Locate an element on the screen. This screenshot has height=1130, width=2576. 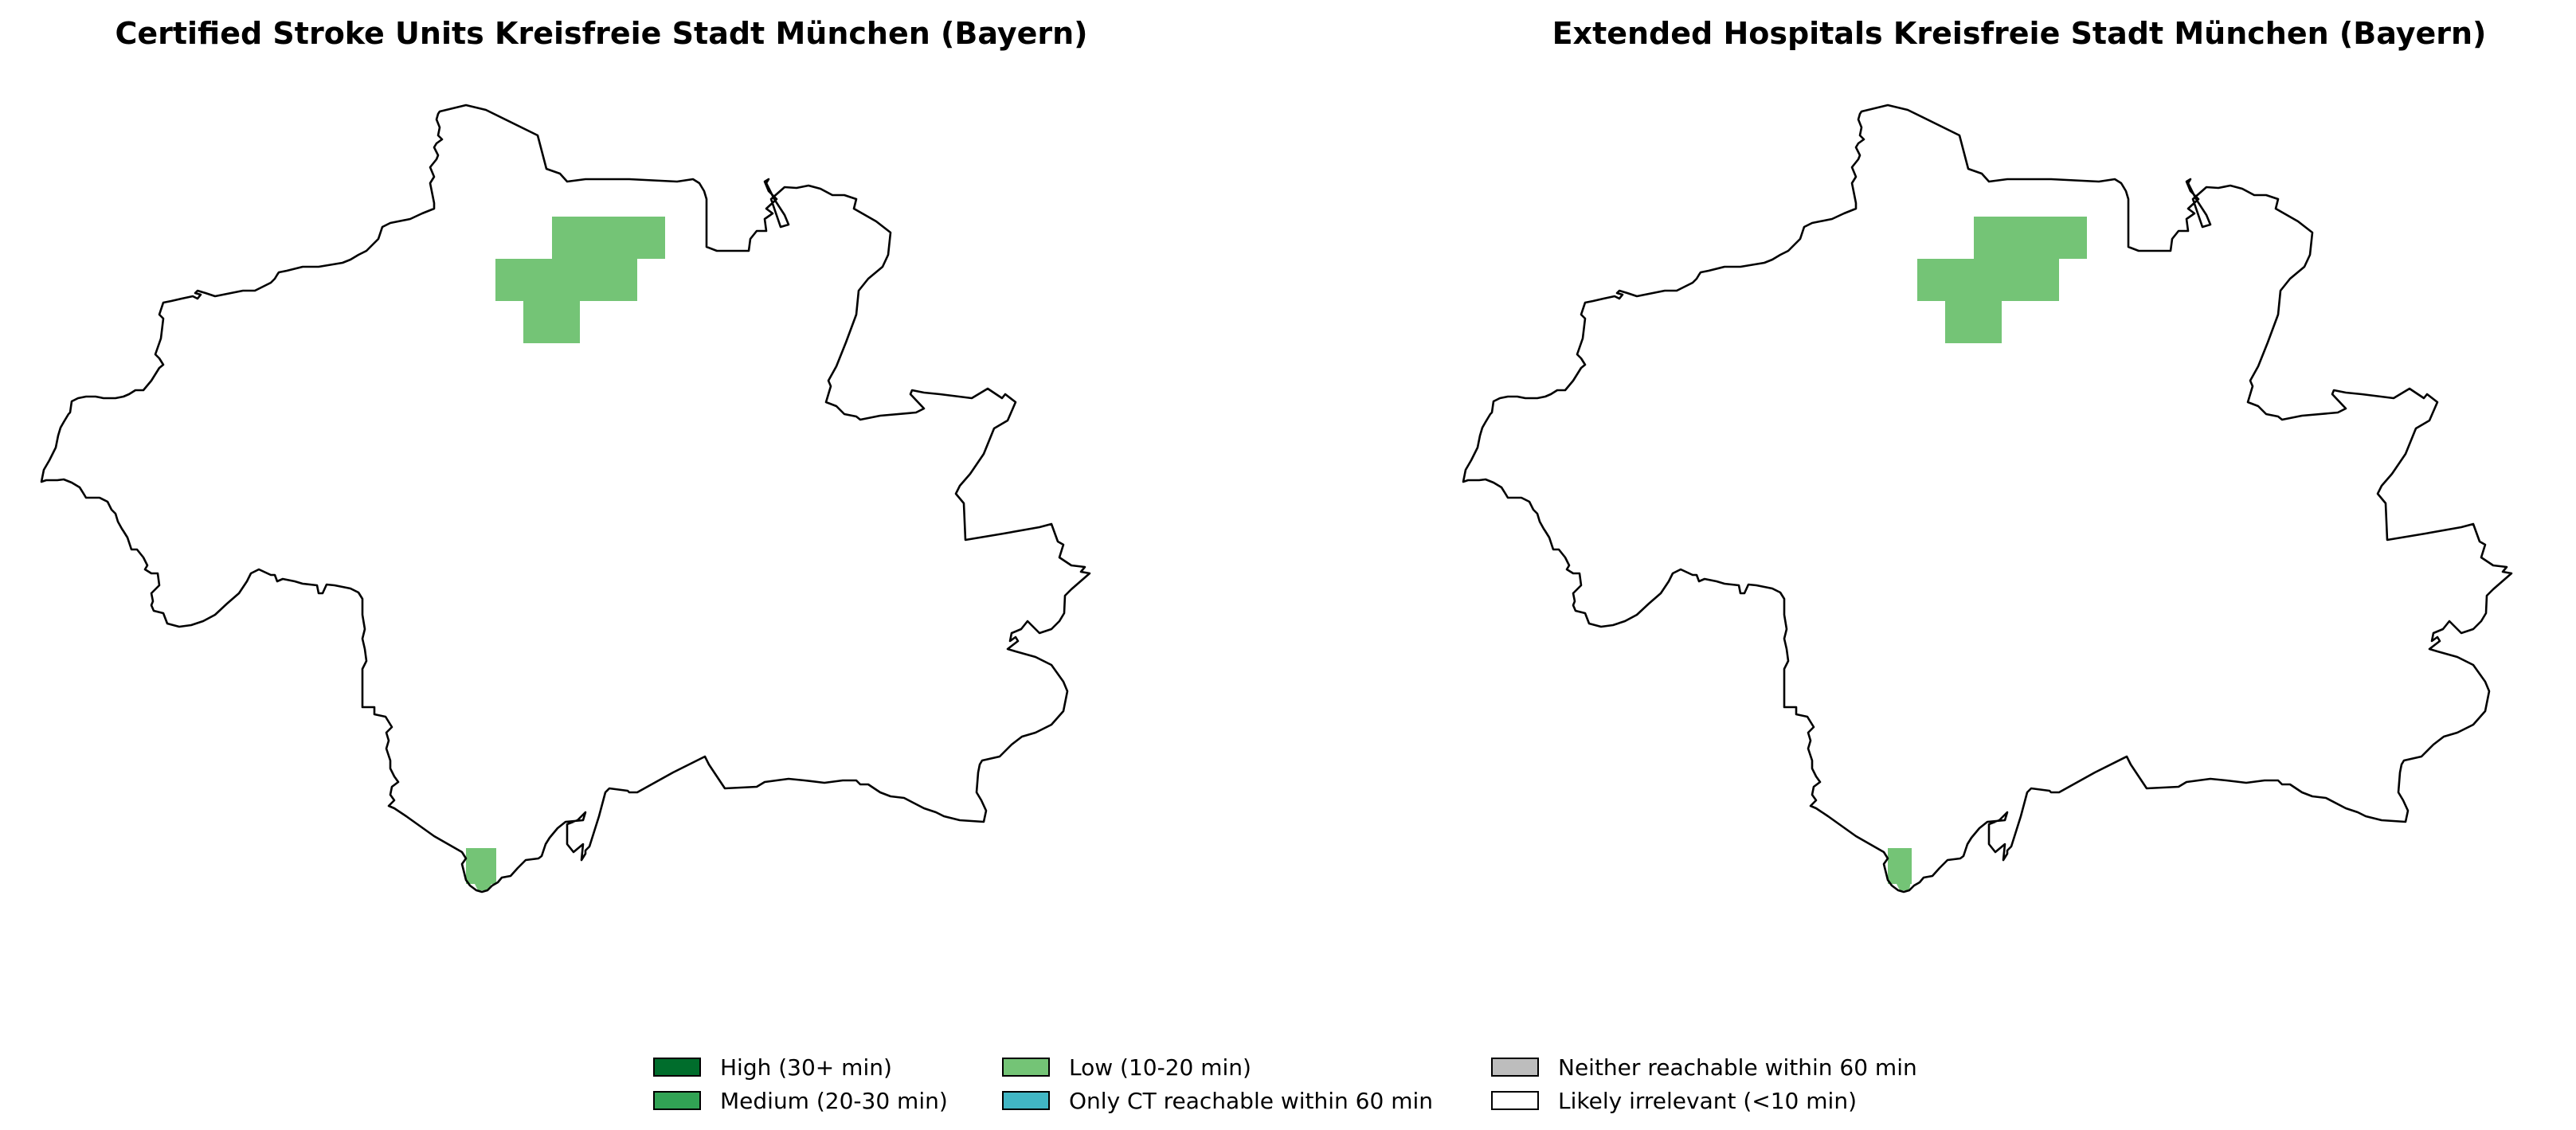
legend-swatch-irrelevant is located at coordinates (1515, 1100).